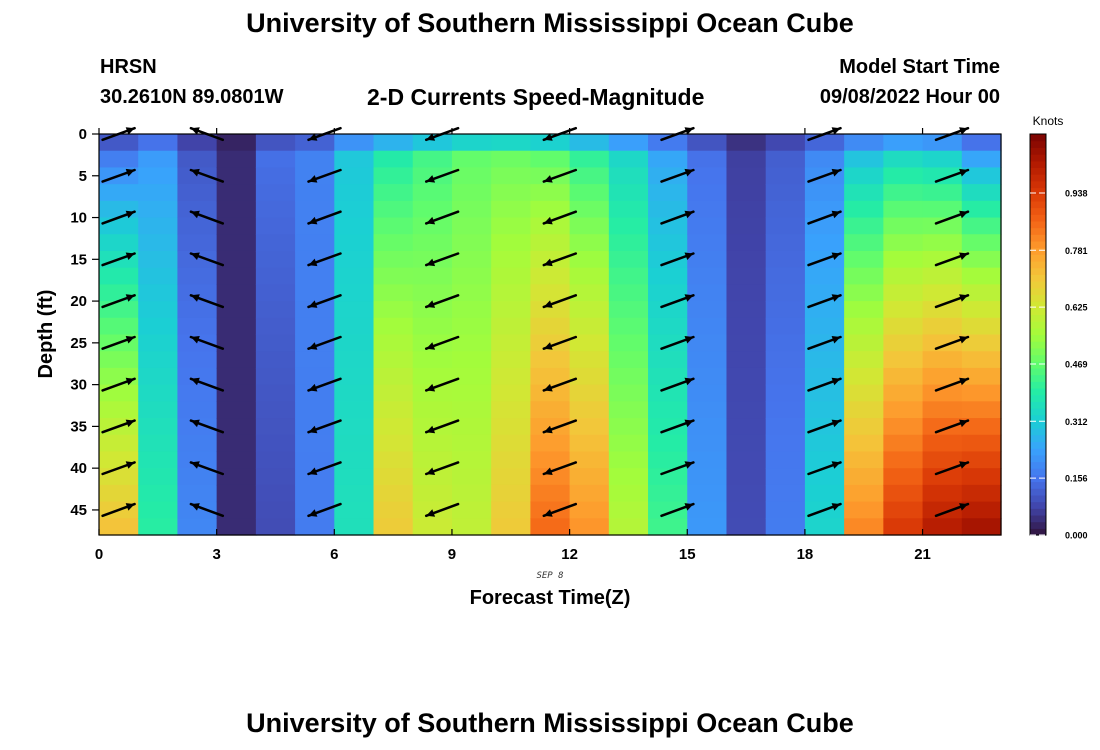 This screenshot has width=1100, height=750. I want to click on x-tick-label: 12, so click(569, 554).